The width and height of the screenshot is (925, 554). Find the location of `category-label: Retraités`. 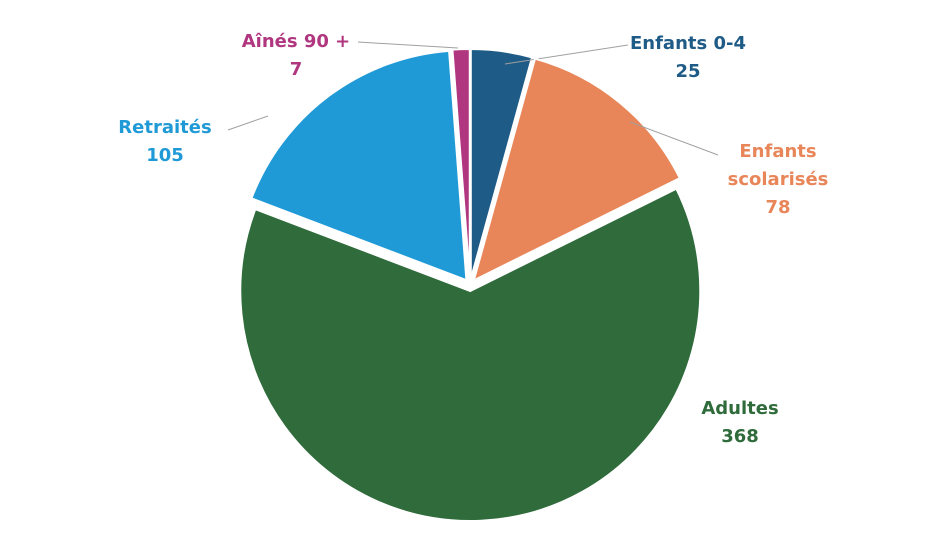

category-label: Retraités is located at coordinates (165, 127).